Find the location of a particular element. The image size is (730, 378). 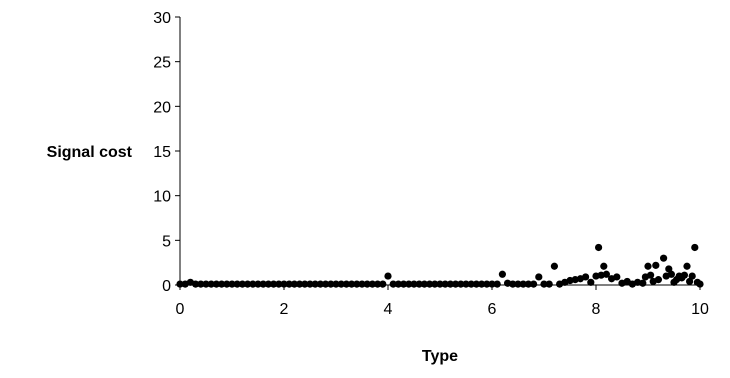

y-tick-label: 0 is located at coordinates (166, 286).